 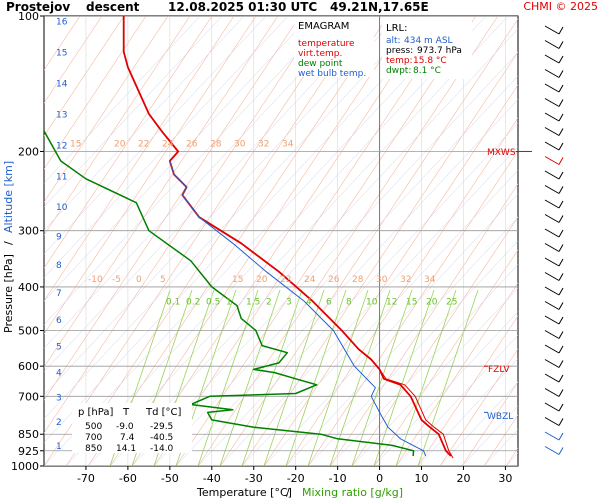 I want to click on y-tick-label: 100, so click(x=28, y=16).